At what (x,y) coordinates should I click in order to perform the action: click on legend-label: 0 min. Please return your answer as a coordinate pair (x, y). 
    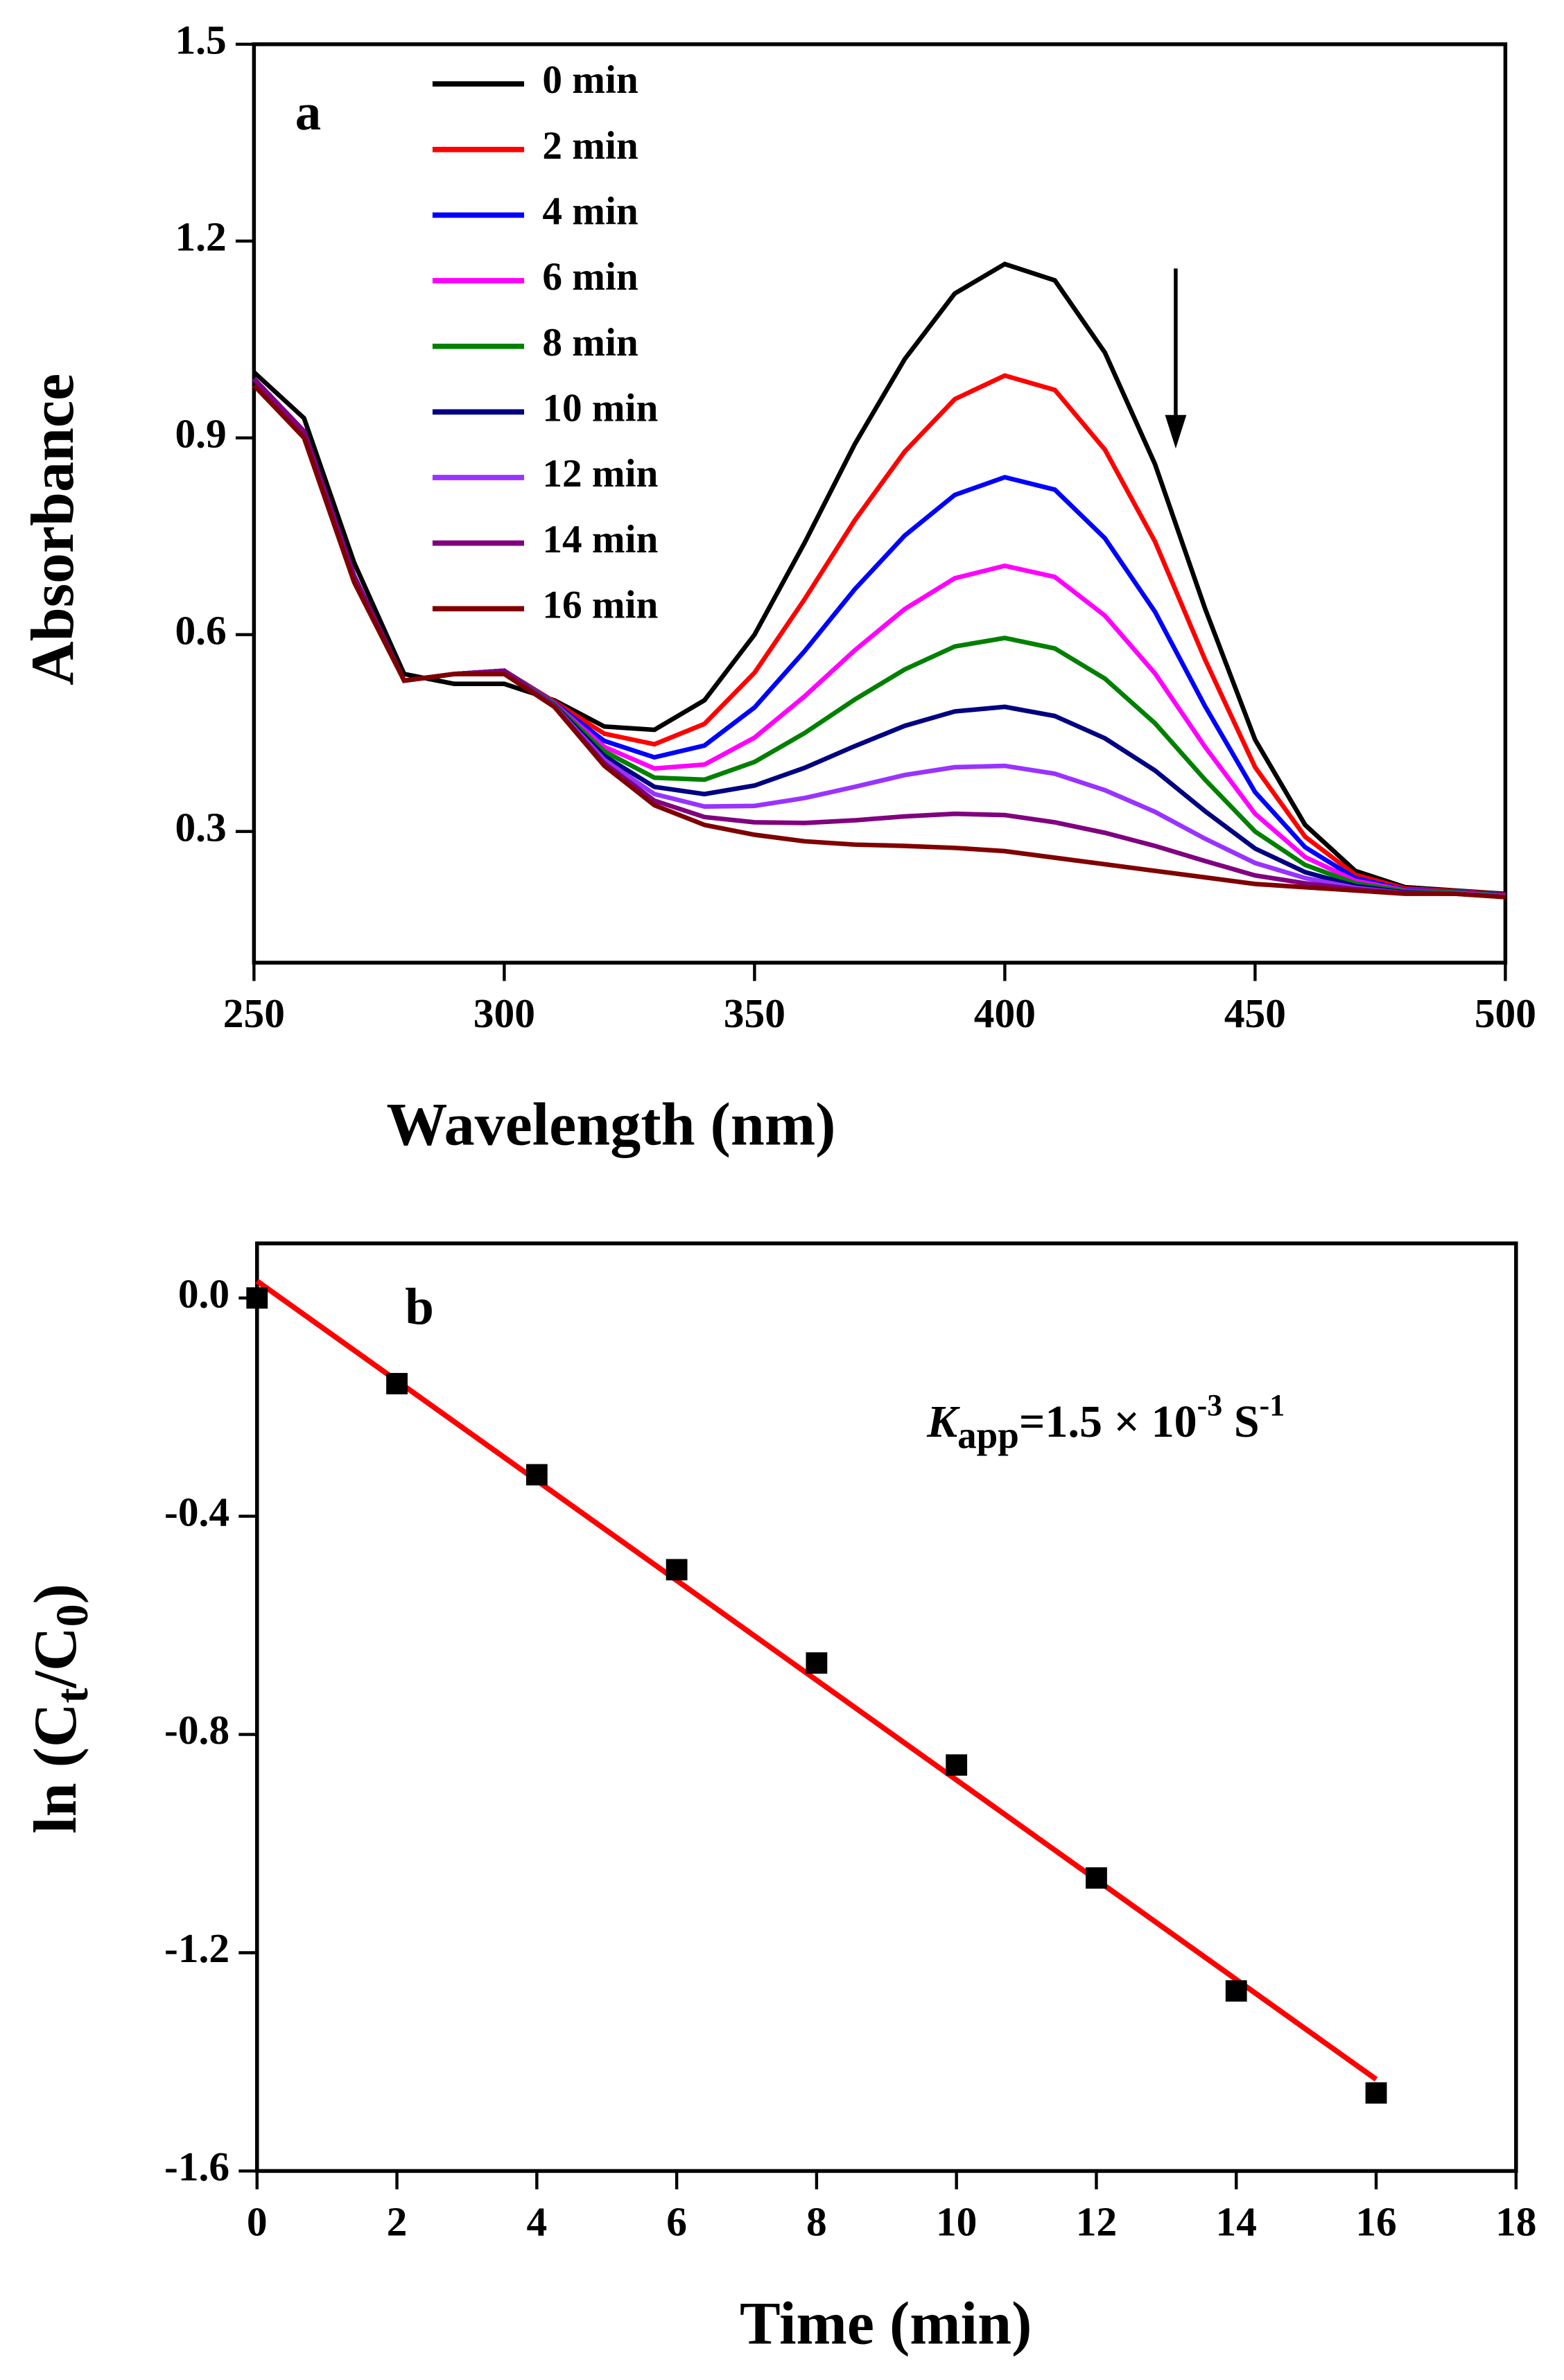
    Looking at the image, I should click on (590, 80).